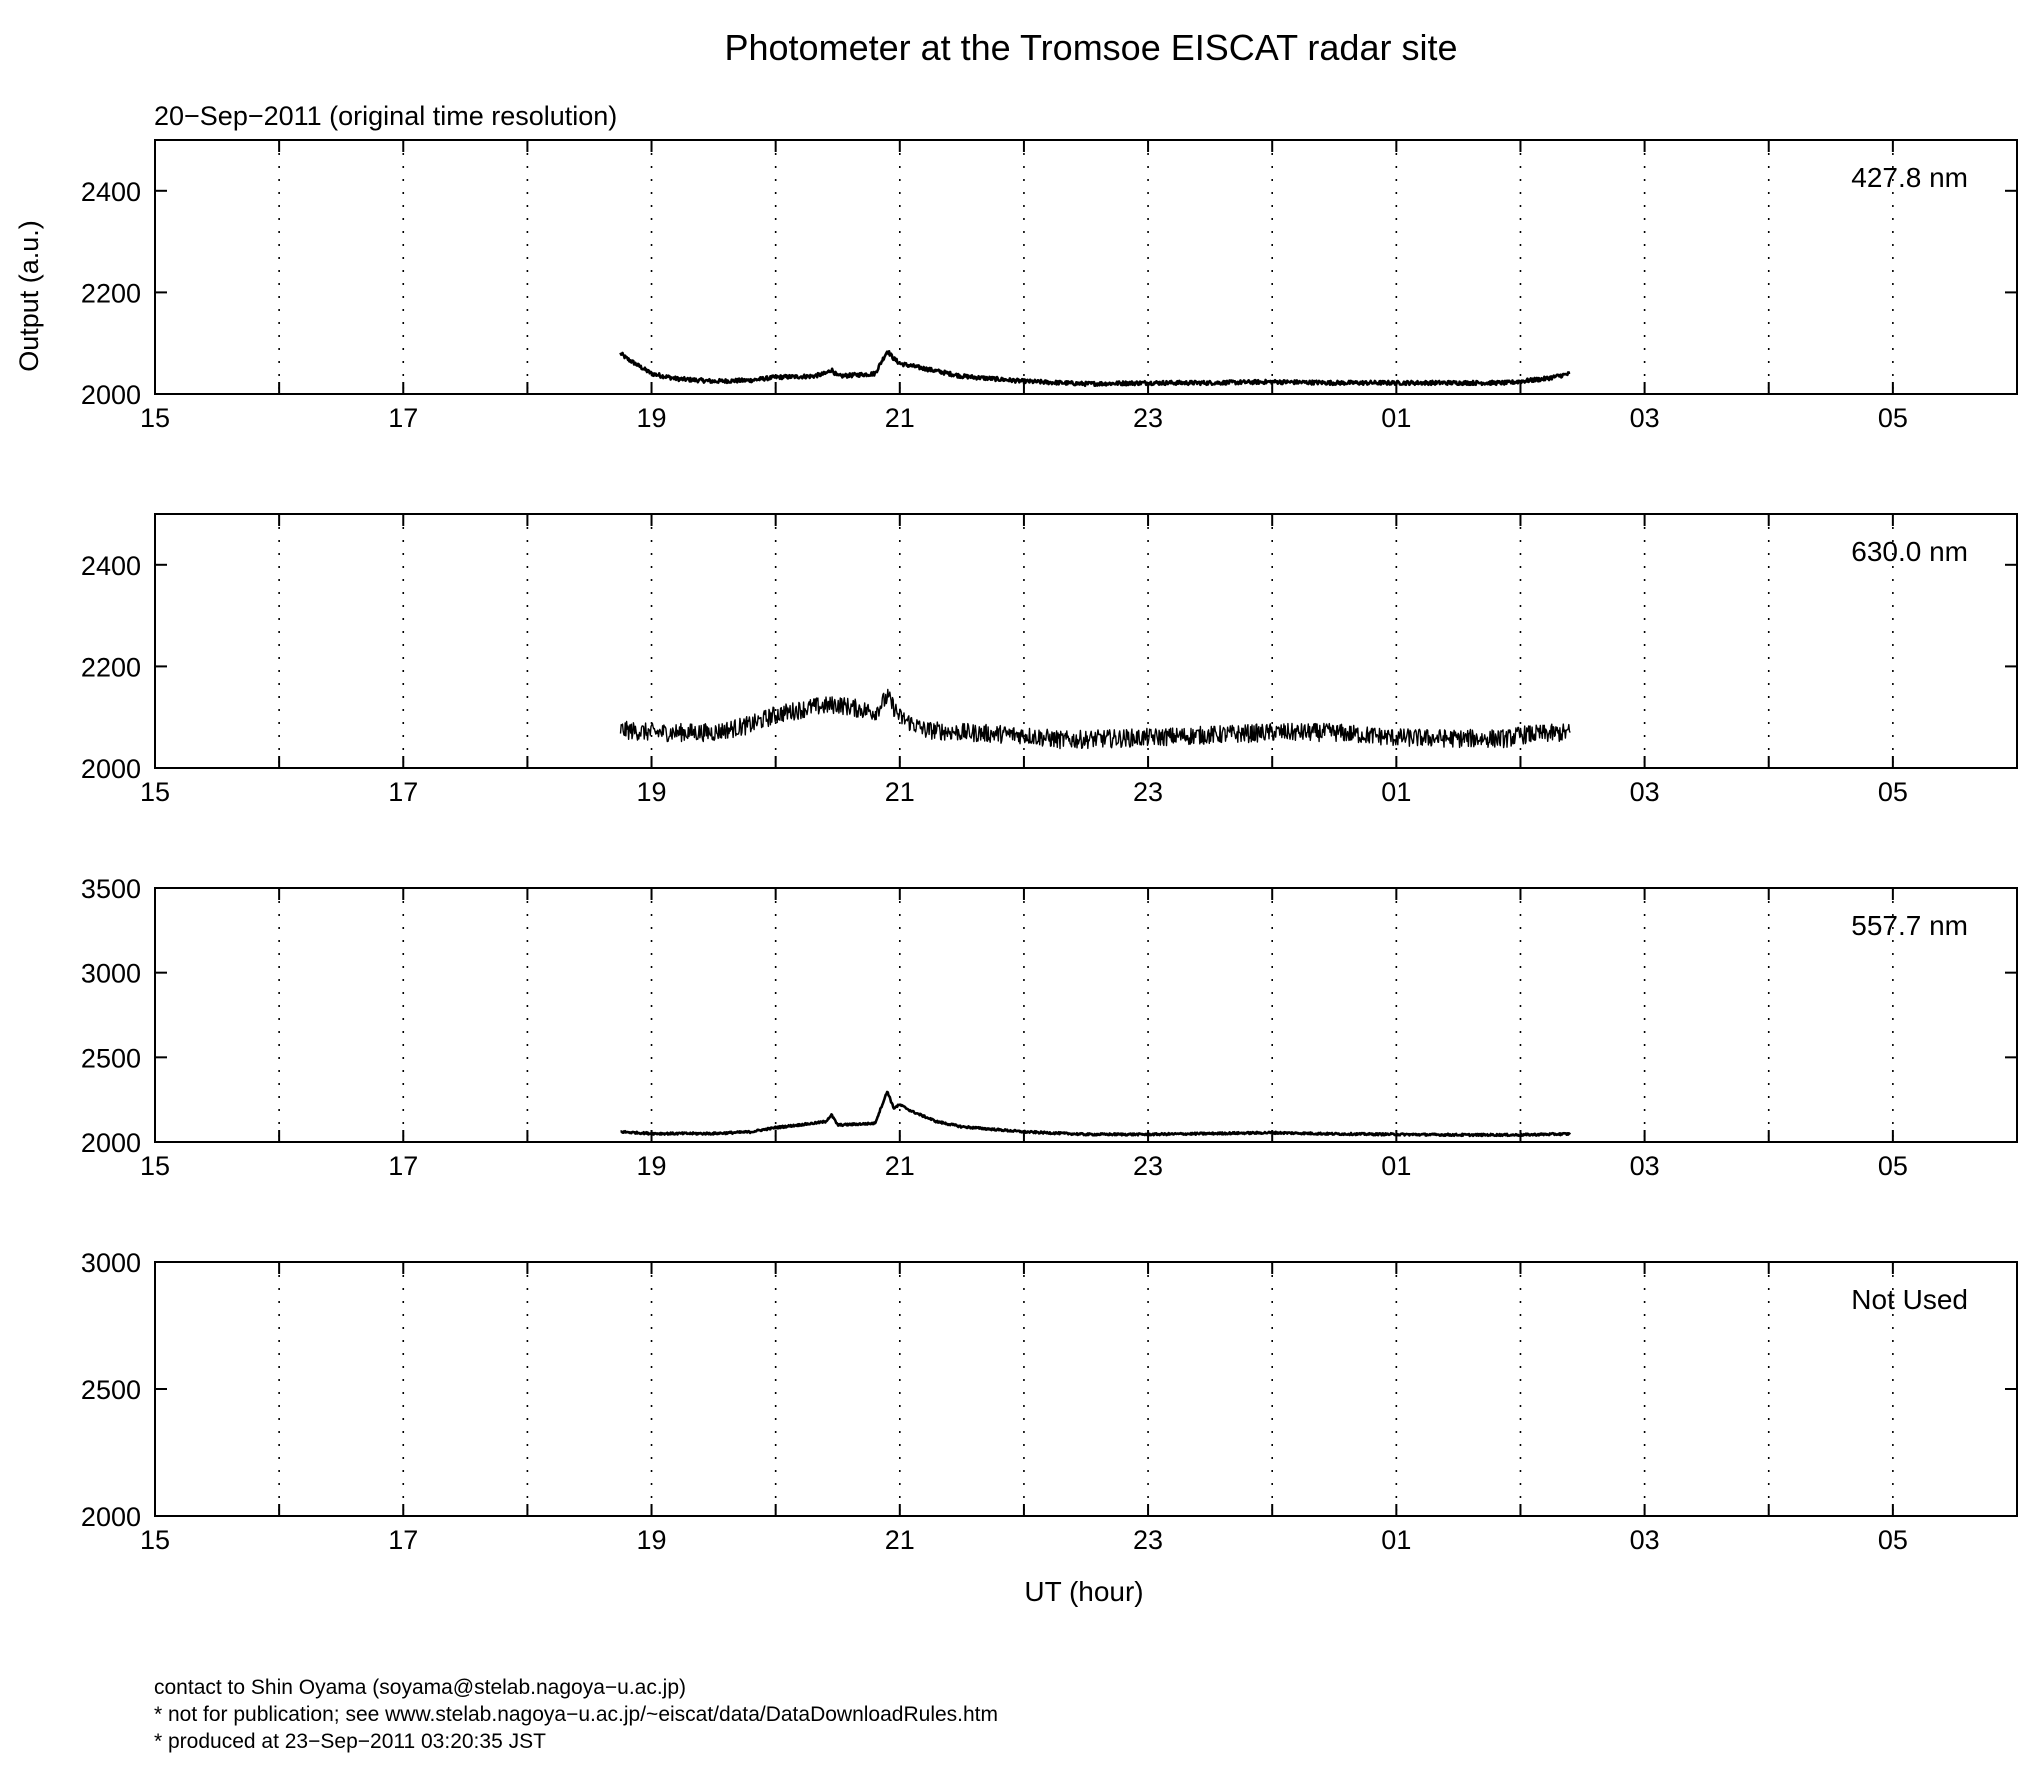 The height and width of the screenshot is (1771, 2029). What do you see at coordinates (652, 792) in the screenshot?
I see `panel-2-x-tick-label: 19` at bounding box center [652, 792].